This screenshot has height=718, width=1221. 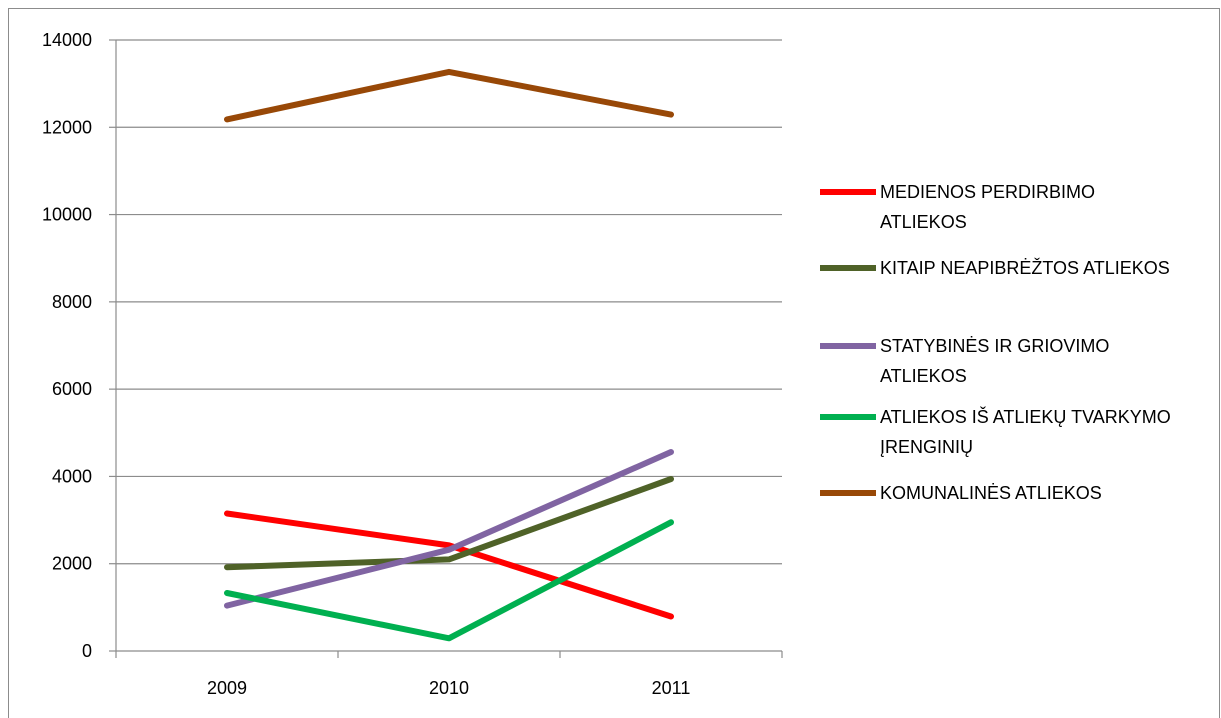 I want to click on y-axis-tick-labels: 0 2000 4000 6000 8000 10000 12000 14000, so click(x=67, y=345).